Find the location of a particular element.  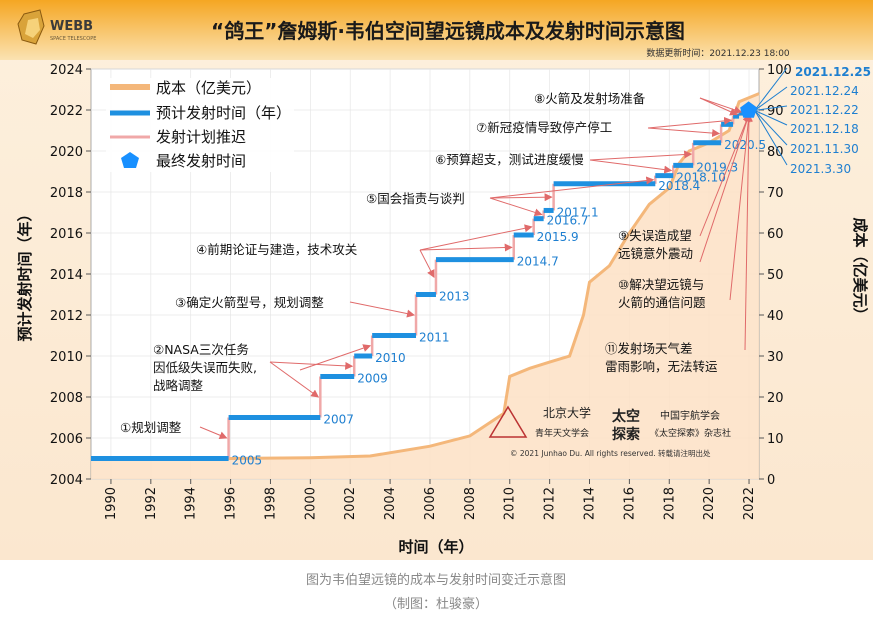

update-time: 数据更新时间：2021.12.23 18:00 is located at coordinates (718, 53).